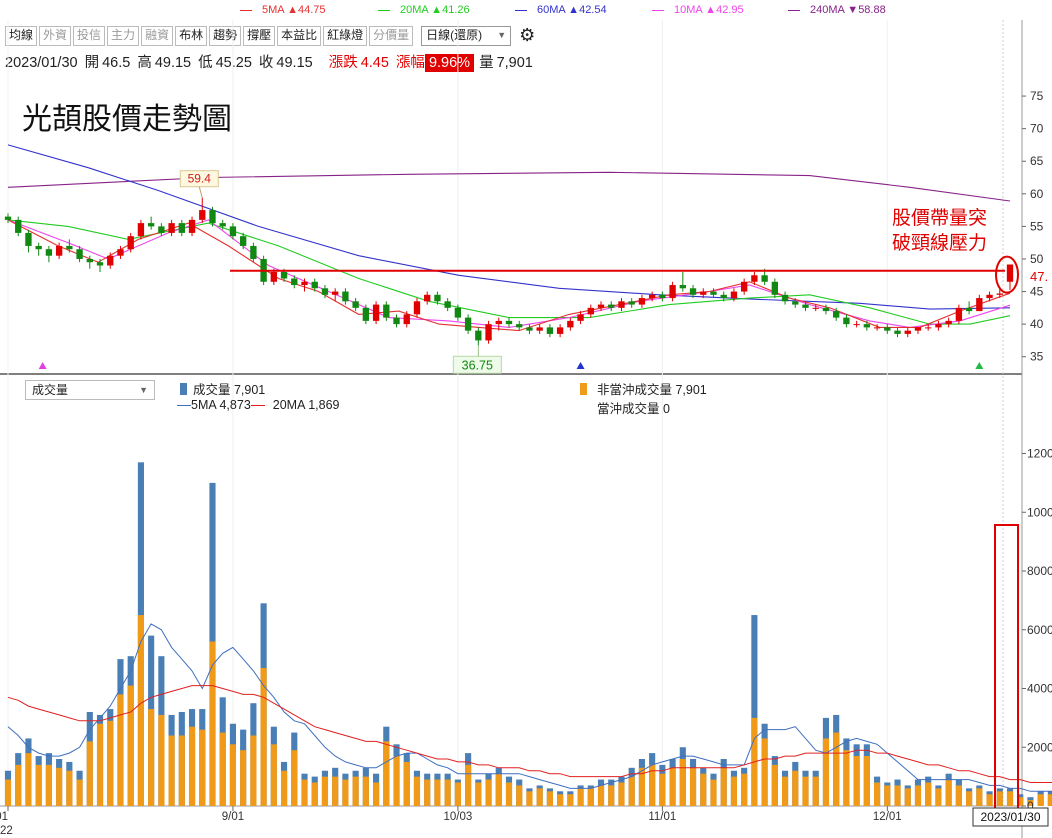 This screenshot has height=838, width=1052. Describe the element at coordinates (21, 36) in the screenshot. I see `toolbar-button-均線: 均線` at that location.